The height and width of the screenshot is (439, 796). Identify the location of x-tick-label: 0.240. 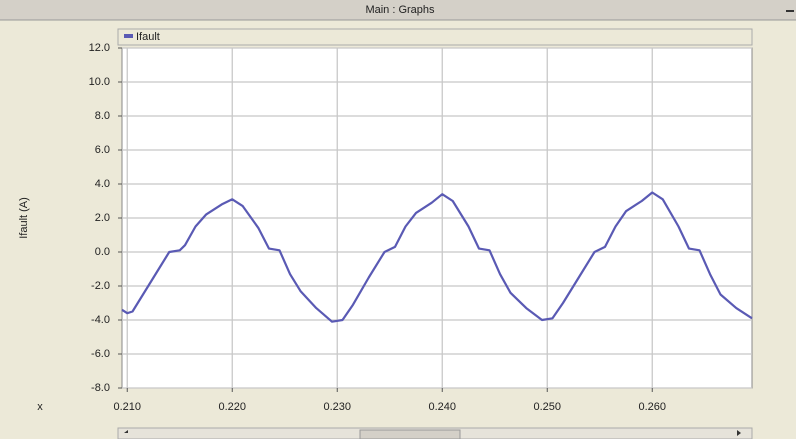
(442, 407).